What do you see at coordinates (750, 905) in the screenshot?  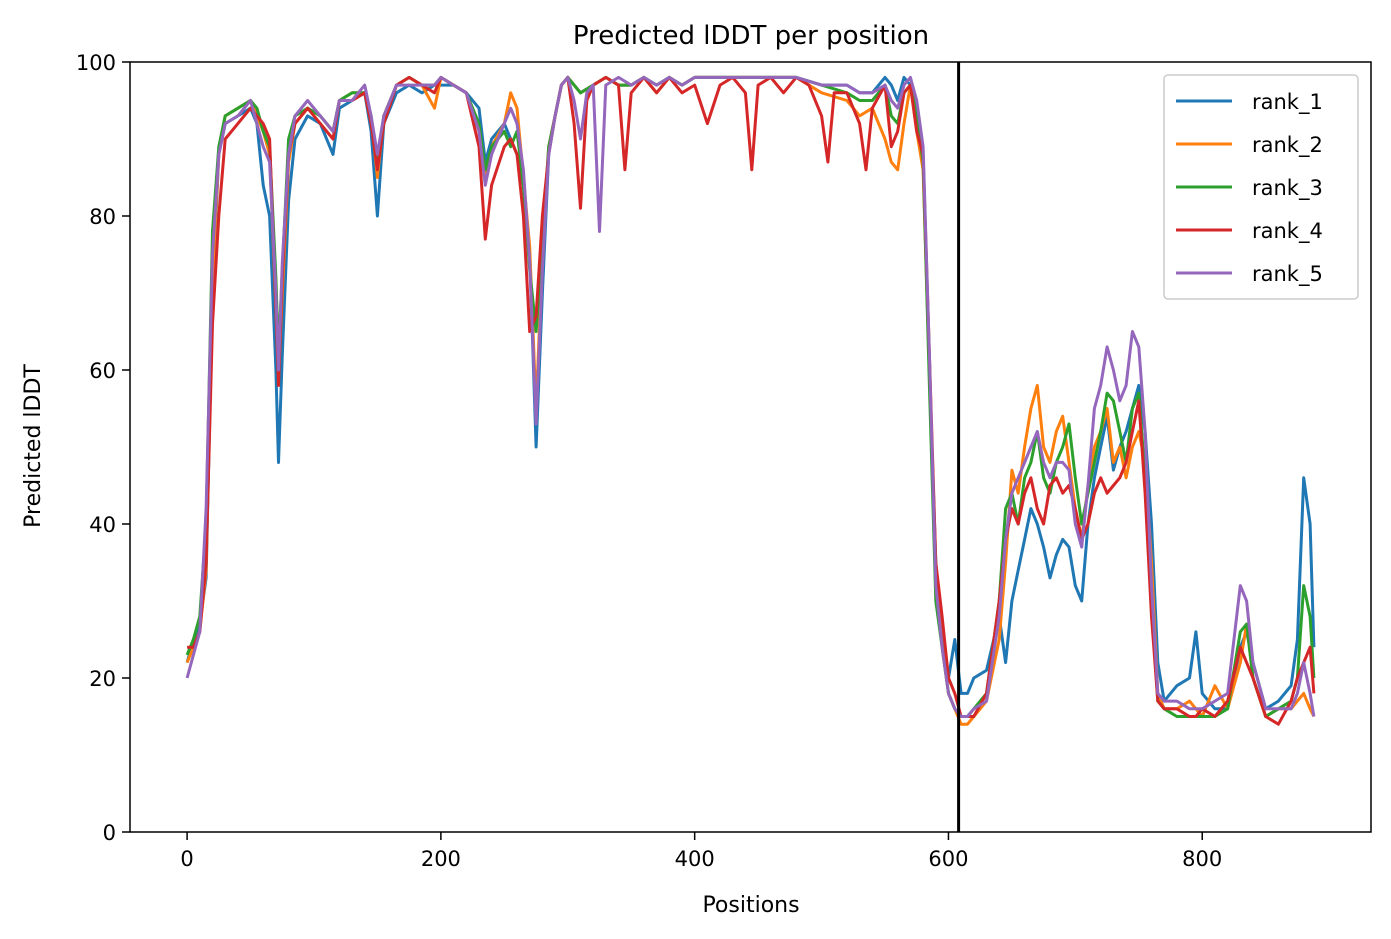 I see `x-axis-label: Positions` at bounding box center [750, 905].